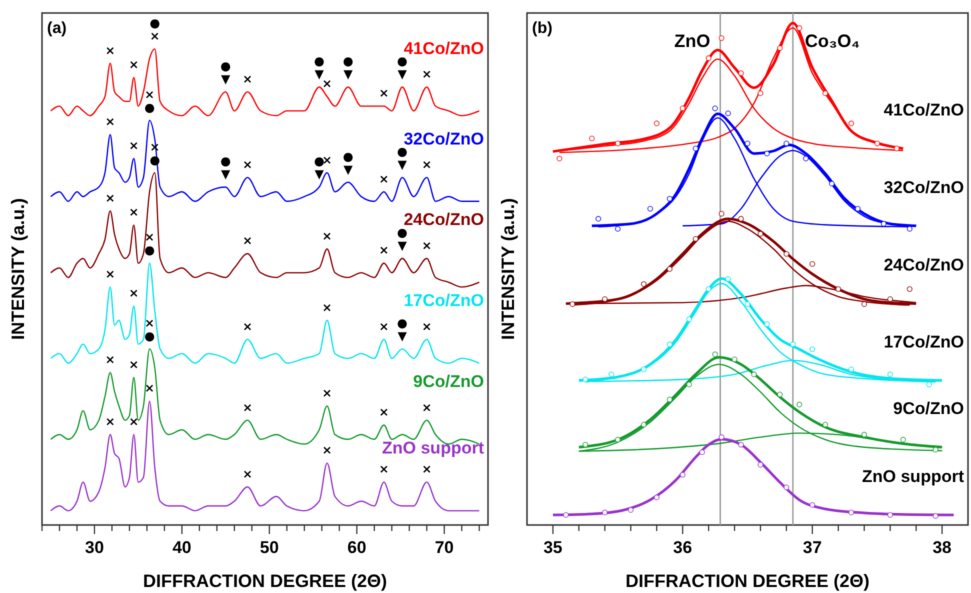 The height and width of the screenshot is (593, 971). What do you see at coordinates (832, 41) in the screenshot?
I see `ref-line-label: Co₃O₄` at bounding box center [832, 41].